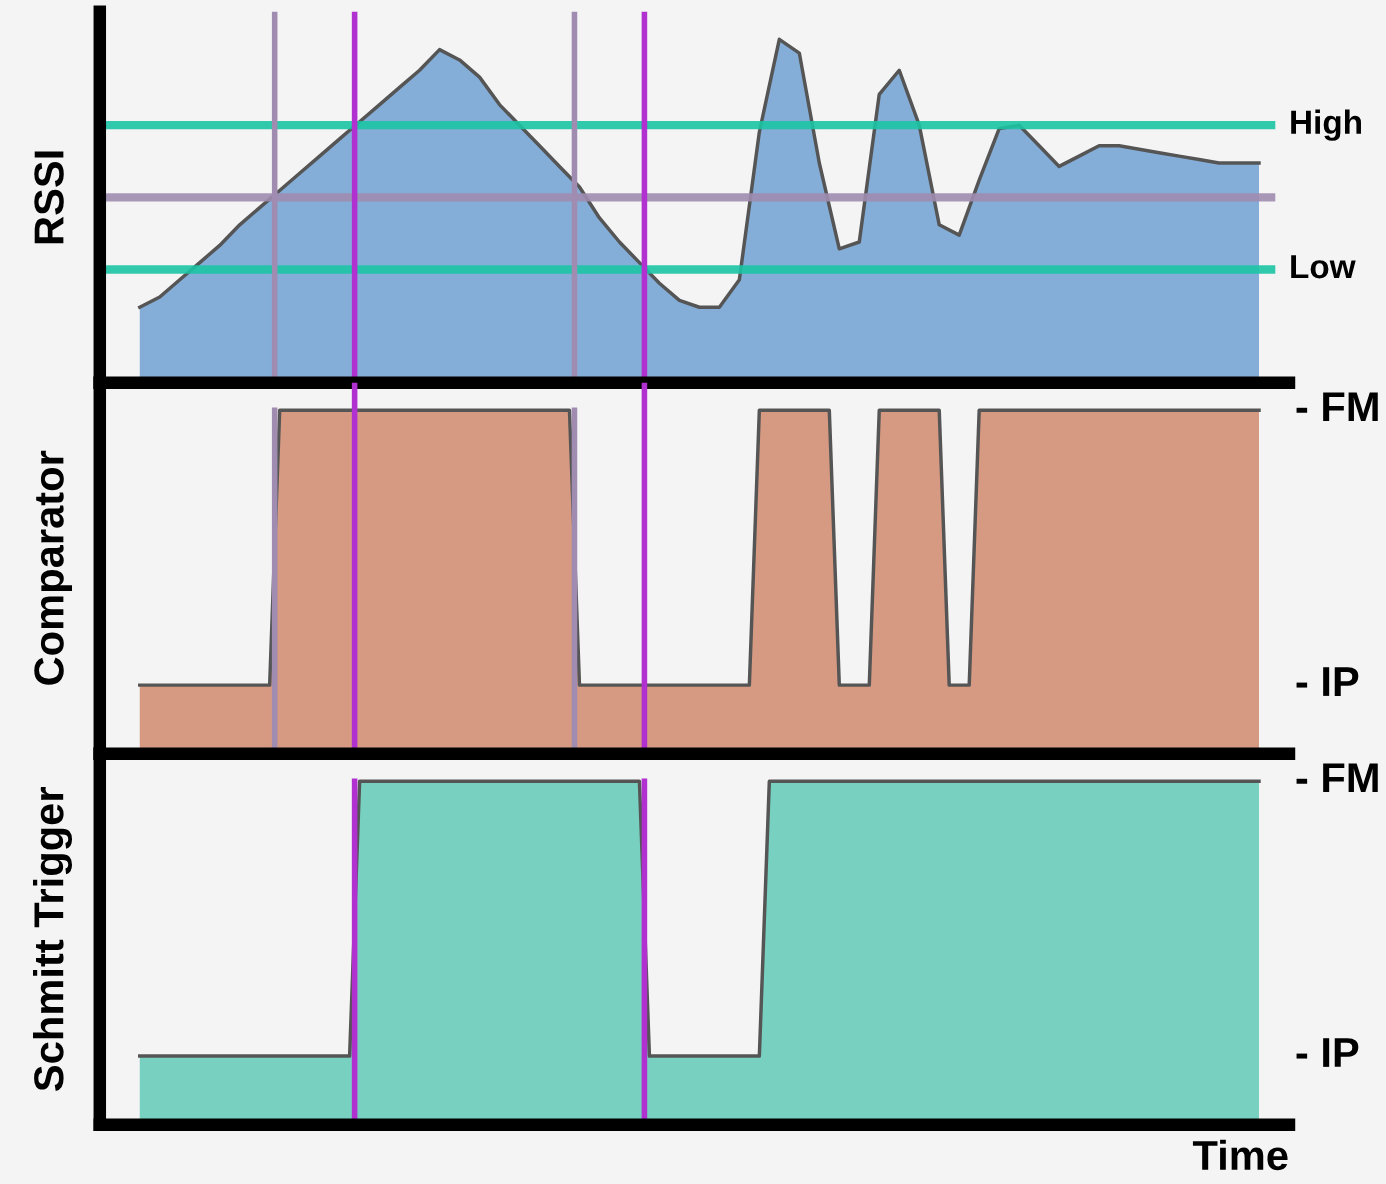 The height and width of the screenshot is (1184, 1386). What do you see at coordinates (52, 939) in the screenshot?
I see `y-axis-title: Schmitt Trigger` at bounding box center [52, 939].